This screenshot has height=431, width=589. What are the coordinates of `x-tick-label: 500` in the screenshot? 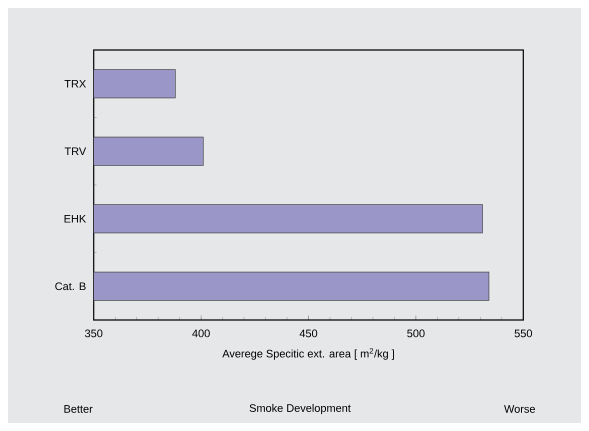 It's located at (416, 334).